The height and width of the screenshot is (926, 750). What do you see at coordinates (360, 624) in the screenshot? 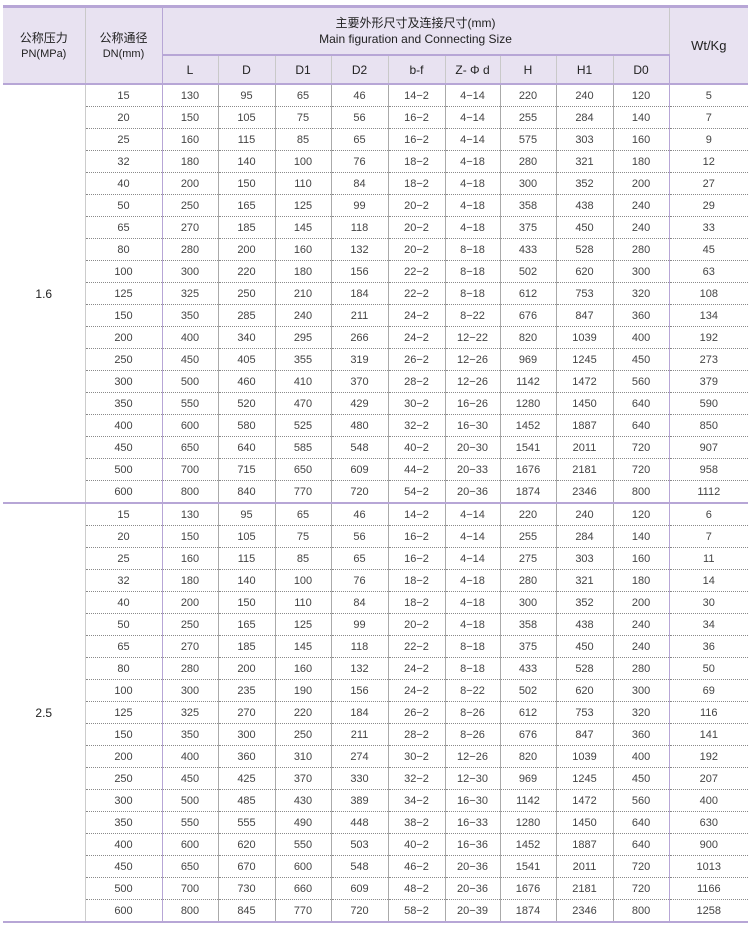
I see `table-cell: 99` at bounding box center [360, 624].